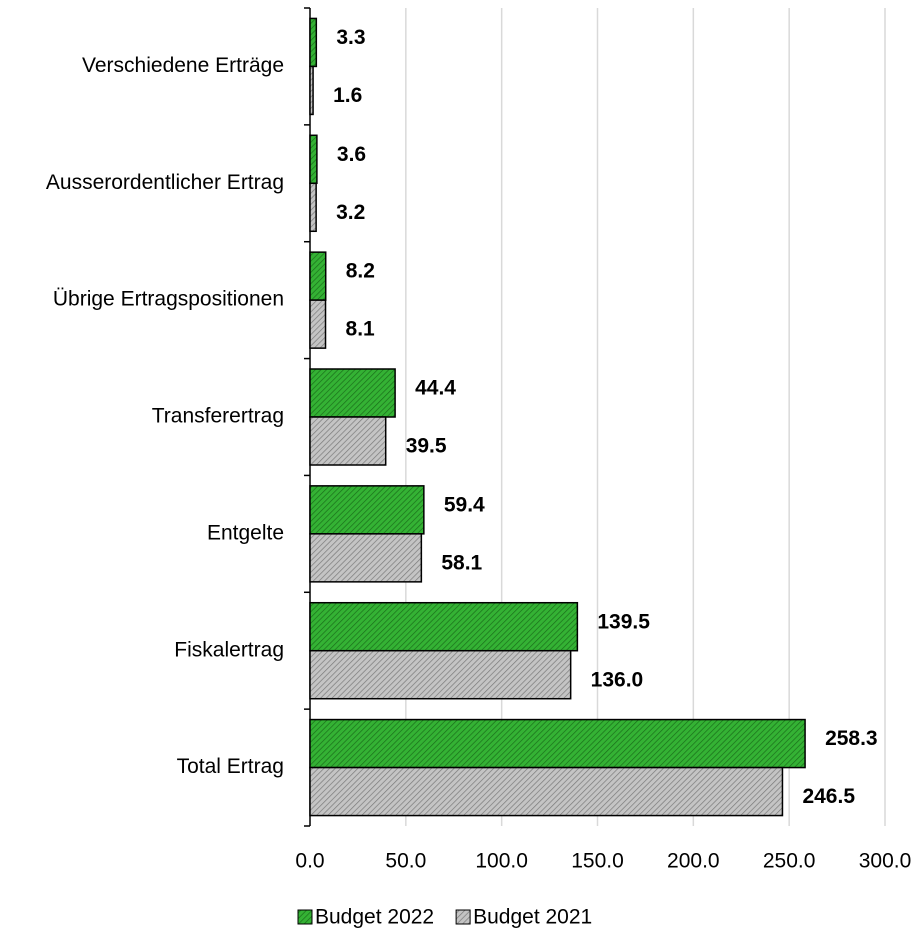 This screenshot has height=939, width=918. Describe the element at coordinates (405, 861) in the screenshot. I see `x-tick-label: 50.0` at that location.